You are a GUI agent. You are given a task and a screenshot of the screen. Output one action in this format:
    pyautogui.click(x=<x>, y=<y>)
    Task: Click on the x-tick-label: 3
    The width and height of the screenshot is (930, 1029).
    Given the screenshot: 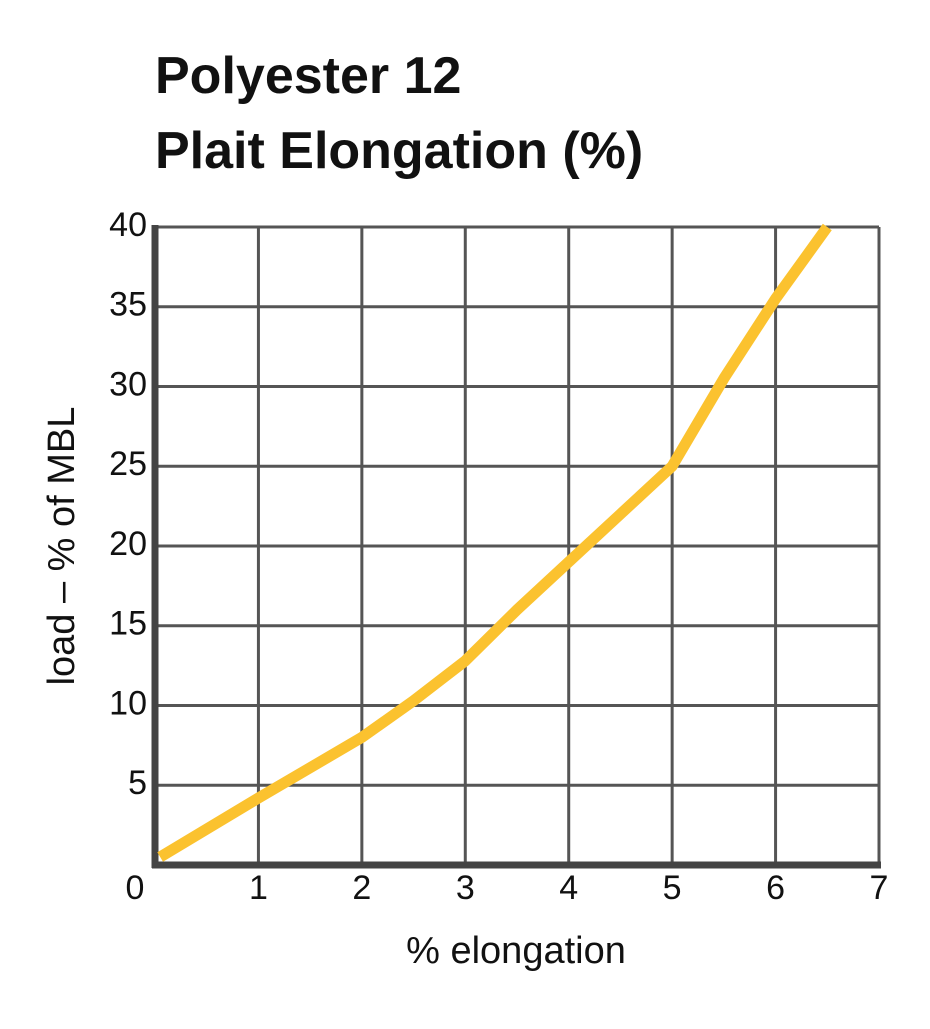 What is the action you would take?
    pyautogui.click(x=465, y=888)
    